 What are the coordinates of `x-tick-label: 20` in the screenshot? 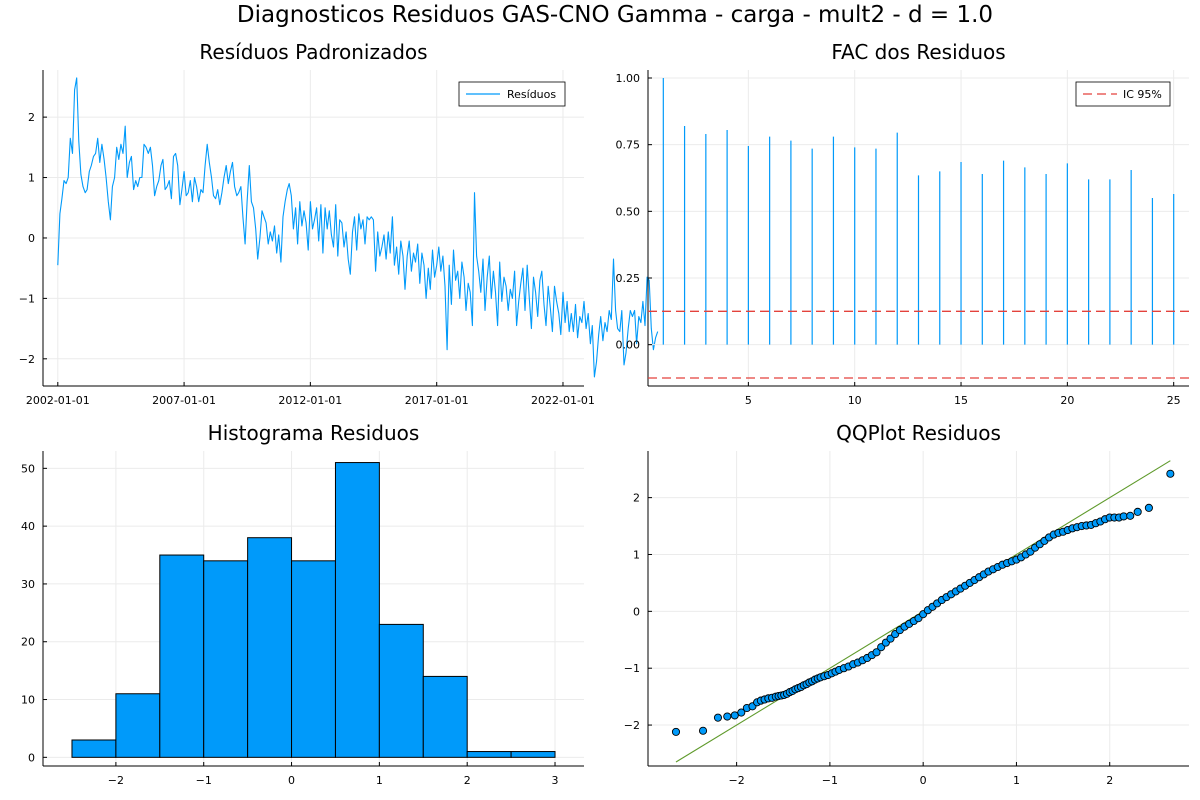 It's located at (1067, 400).